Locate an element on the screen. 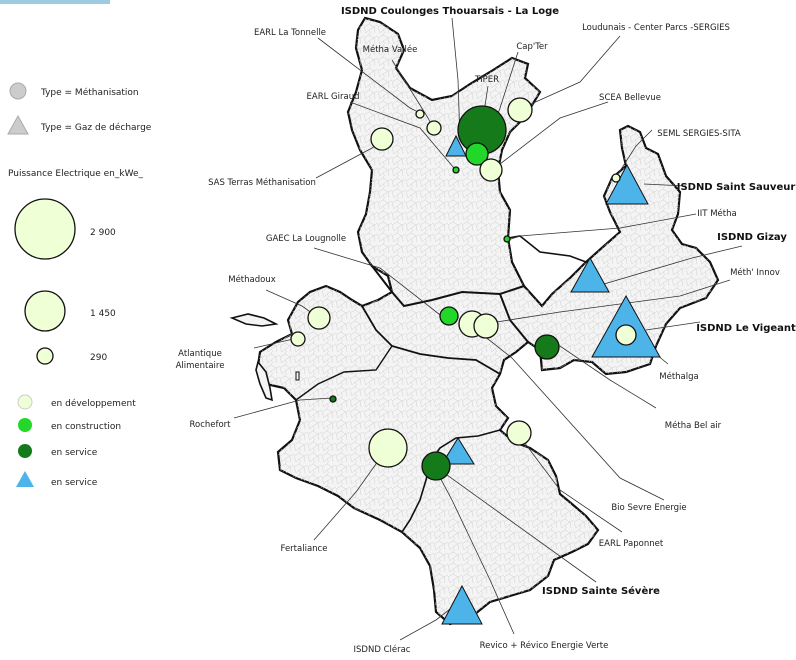 Image resolution: width=796 pixels, height=660 pixels. circle-iit-metha is located at coordinates (507, 239).